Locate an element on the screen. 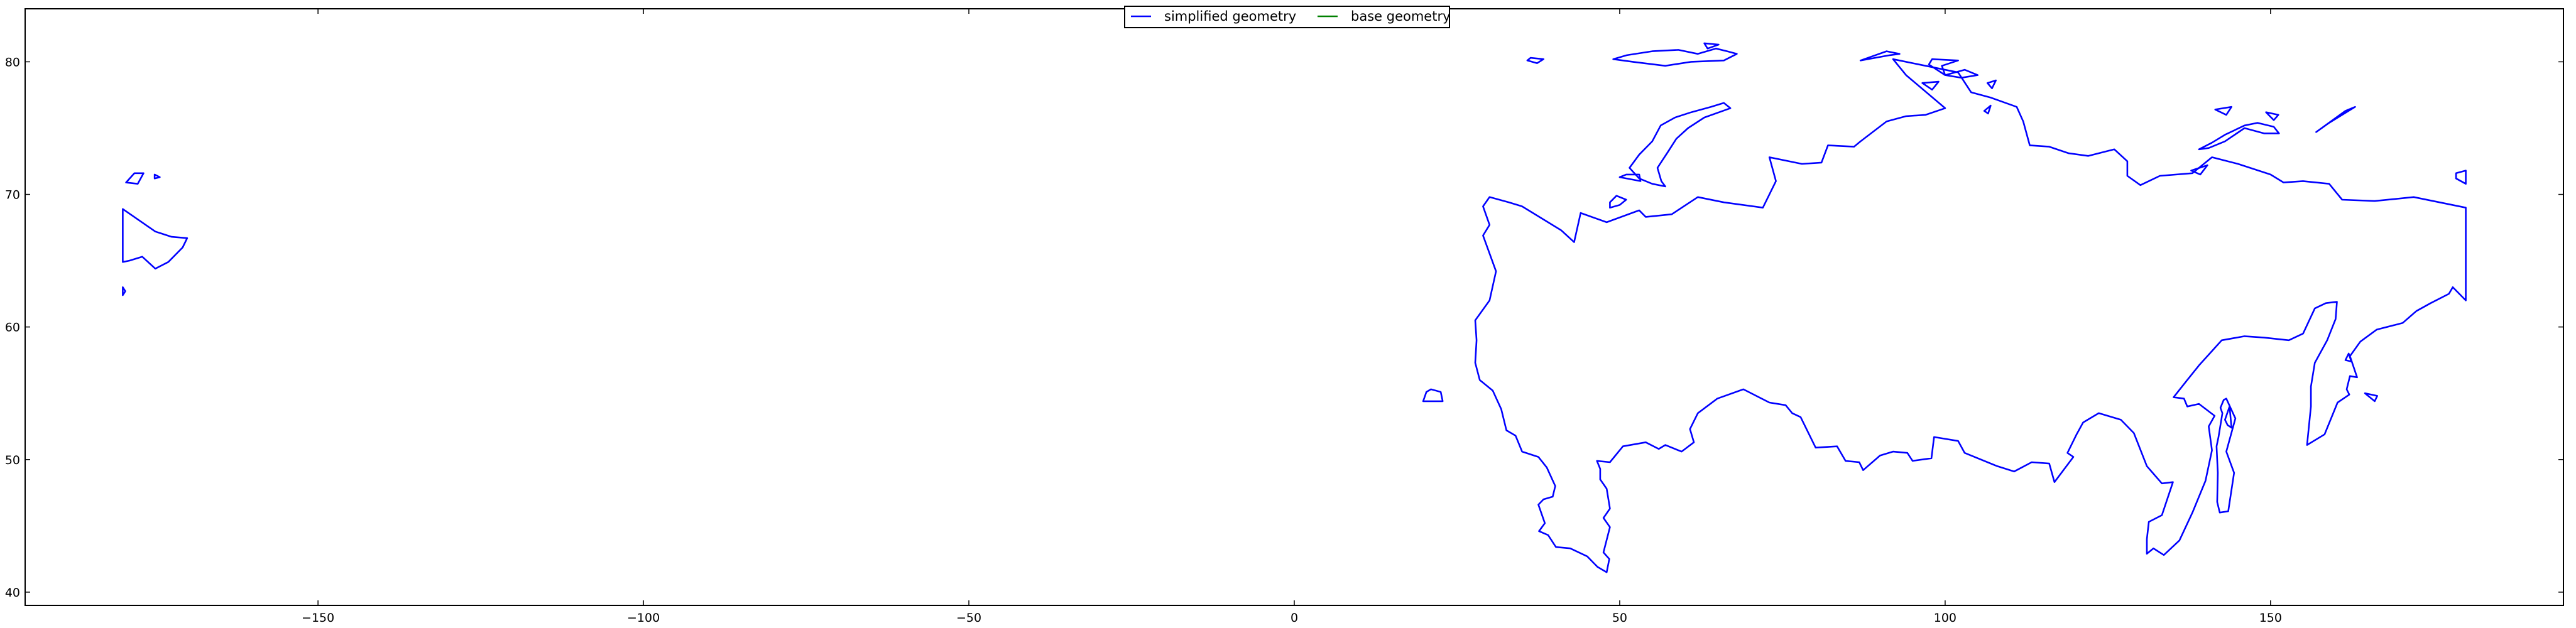 The height and width of the screenshot is (628, 2576). x-tick-label: 100 is located at coordinates (1946, 618).